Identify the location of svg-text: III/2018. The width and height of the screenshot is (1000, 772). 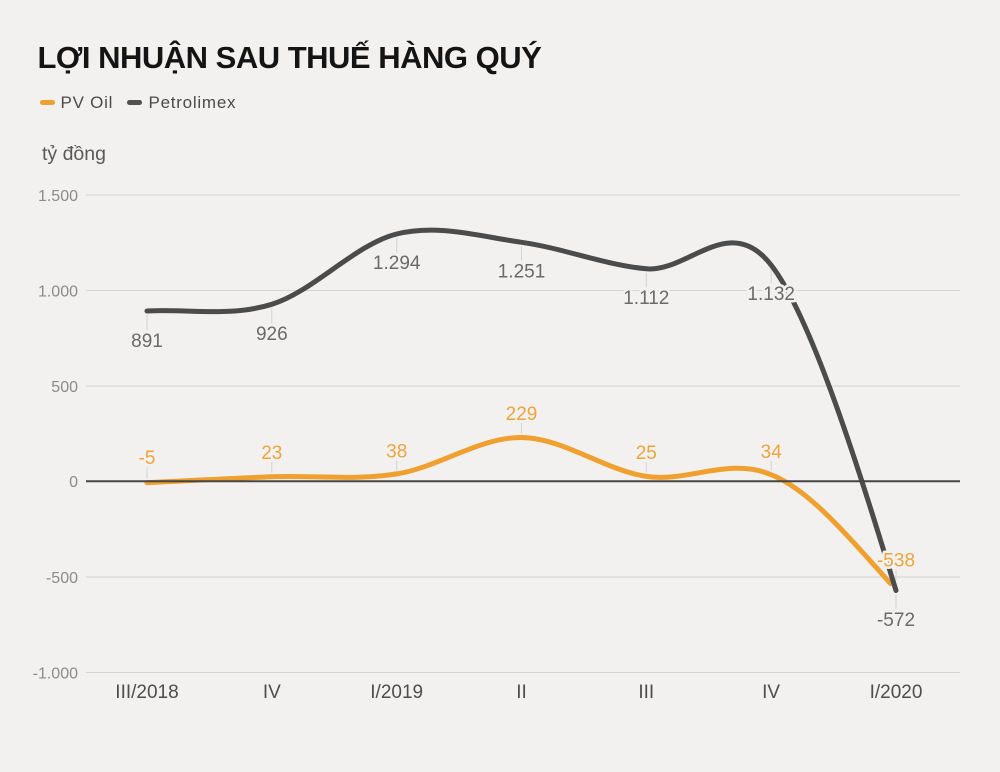
(146, 692).